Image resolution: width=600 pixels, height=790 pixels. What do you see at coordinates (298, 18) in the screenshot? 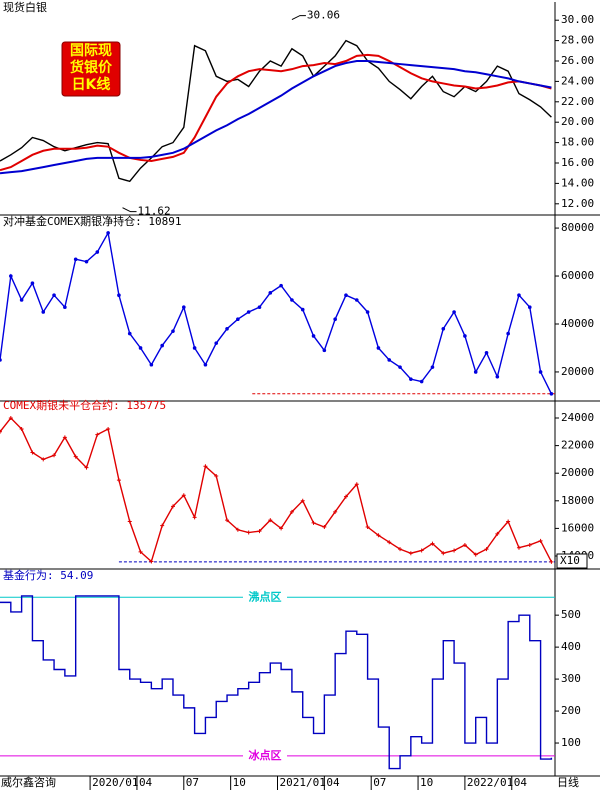
I see `annotation-pointer` at bounding box center [298, 18].